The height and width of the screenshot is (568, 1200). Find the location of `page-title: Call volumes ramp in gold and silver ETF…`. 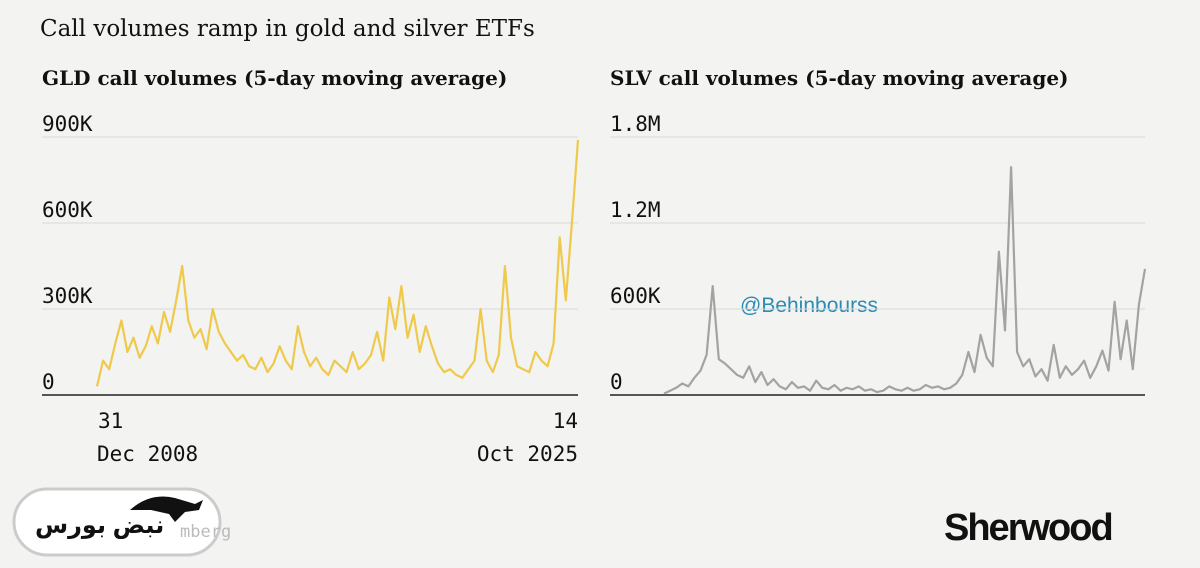

page-title: Call volumes ramp in gold and silver ETF… is located at coordinates (287, 29).